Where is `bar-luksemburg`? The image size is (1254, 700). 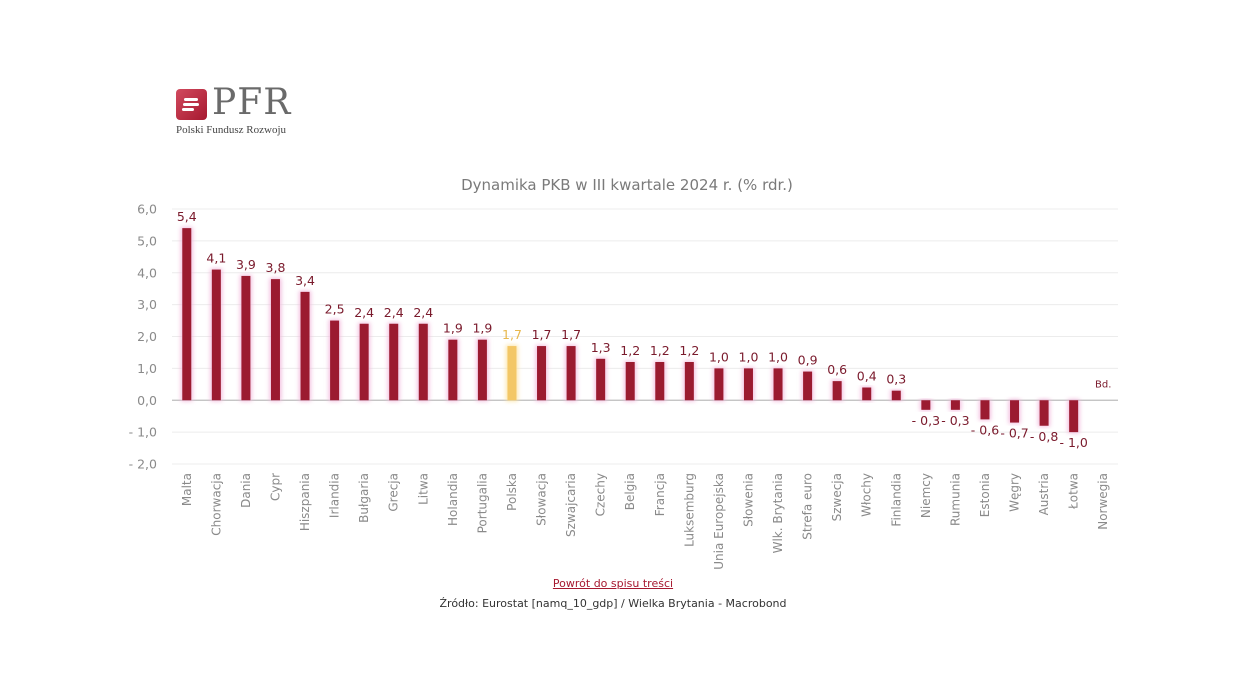
bar-luksemburg is located at coordinates (689, 381).